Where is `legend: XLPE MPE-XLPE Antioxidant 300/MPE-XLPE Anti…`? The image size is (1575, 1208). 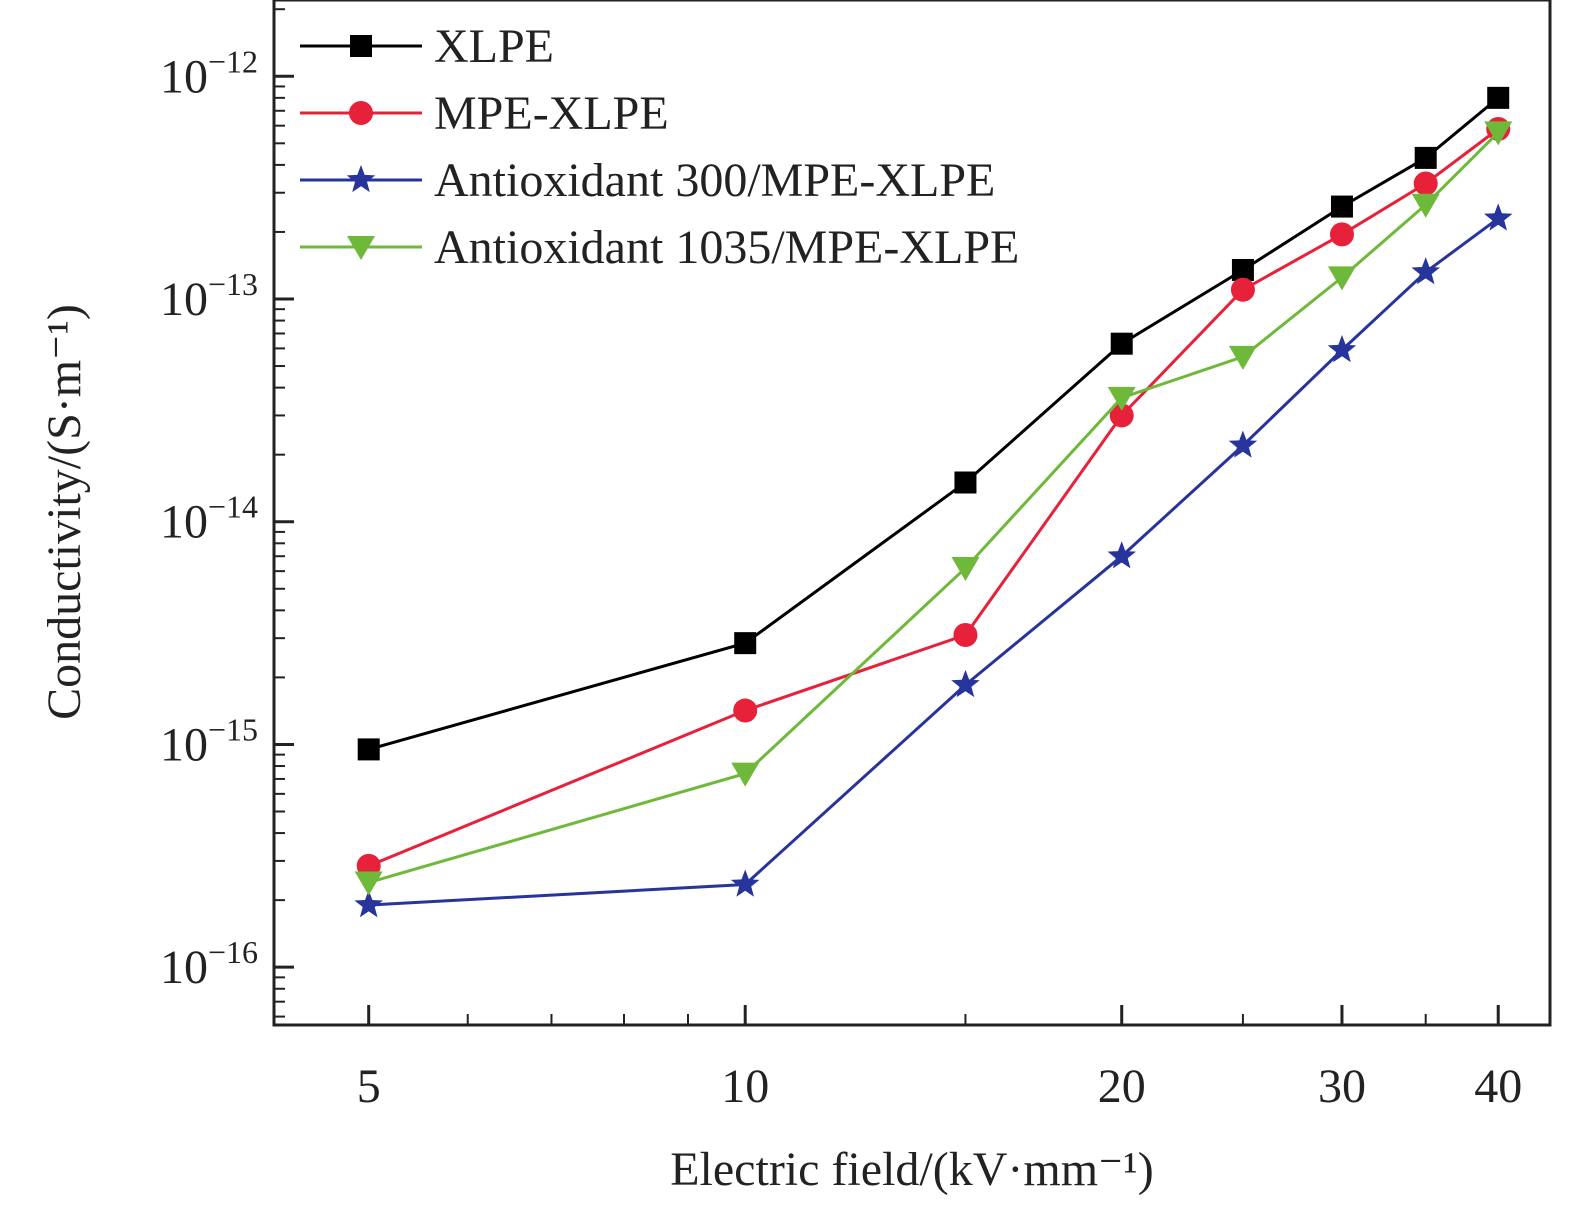
legend: XLPE MPE-XLPE Antioxidant 300/MPE-XLPE Anti… is located at coordinates (659, 147).